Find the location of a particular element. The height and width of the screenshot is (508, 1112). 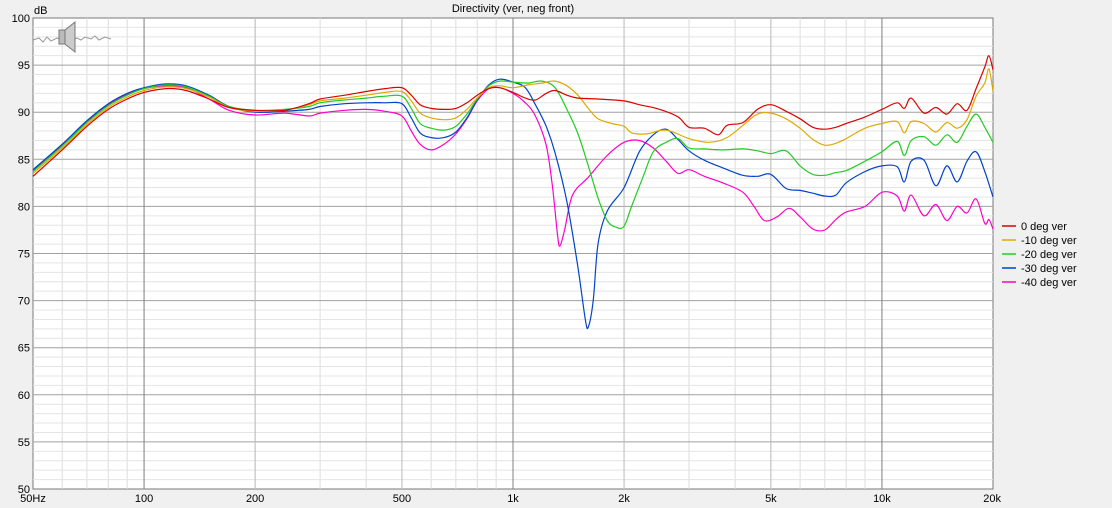

x-tick-label: 2k is located at coordinates (624, 499).